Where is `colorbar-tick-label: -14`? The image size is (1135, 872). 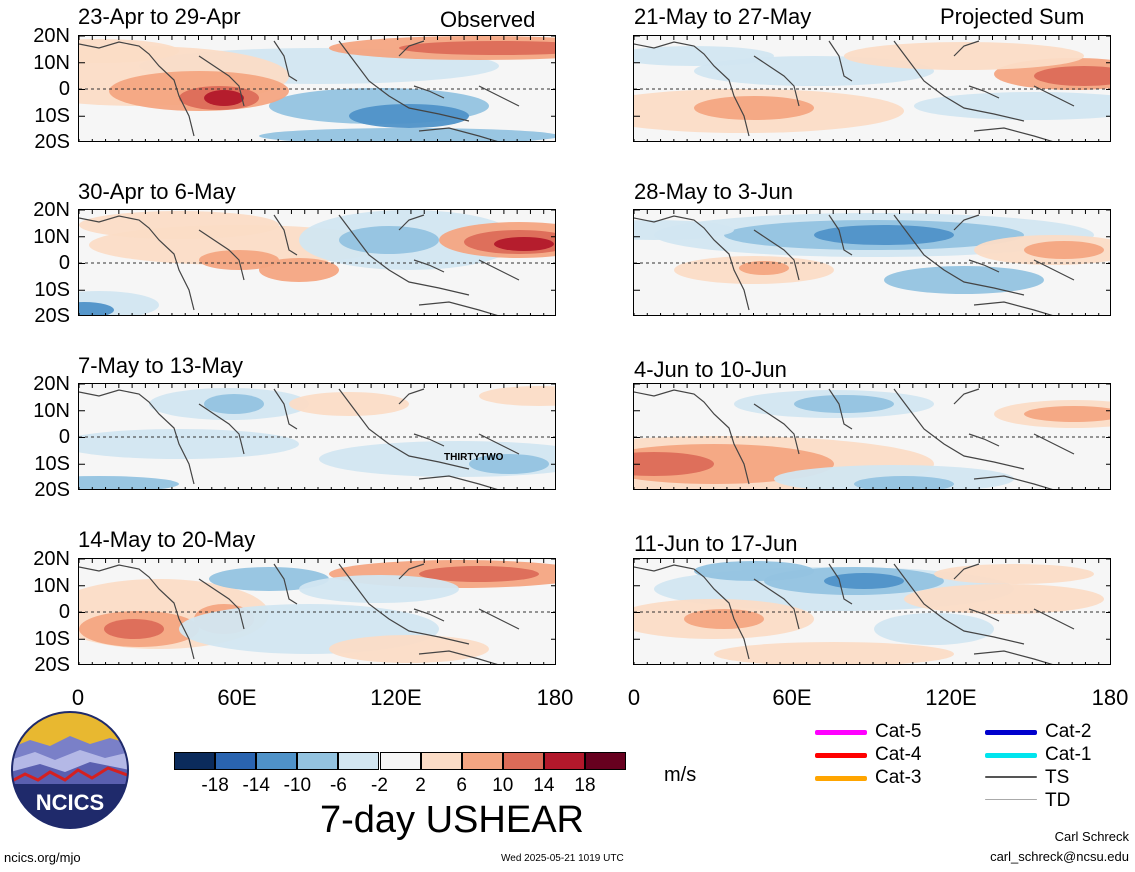
colorbar-tick-label: -14 is located at coordinates (256, 785).